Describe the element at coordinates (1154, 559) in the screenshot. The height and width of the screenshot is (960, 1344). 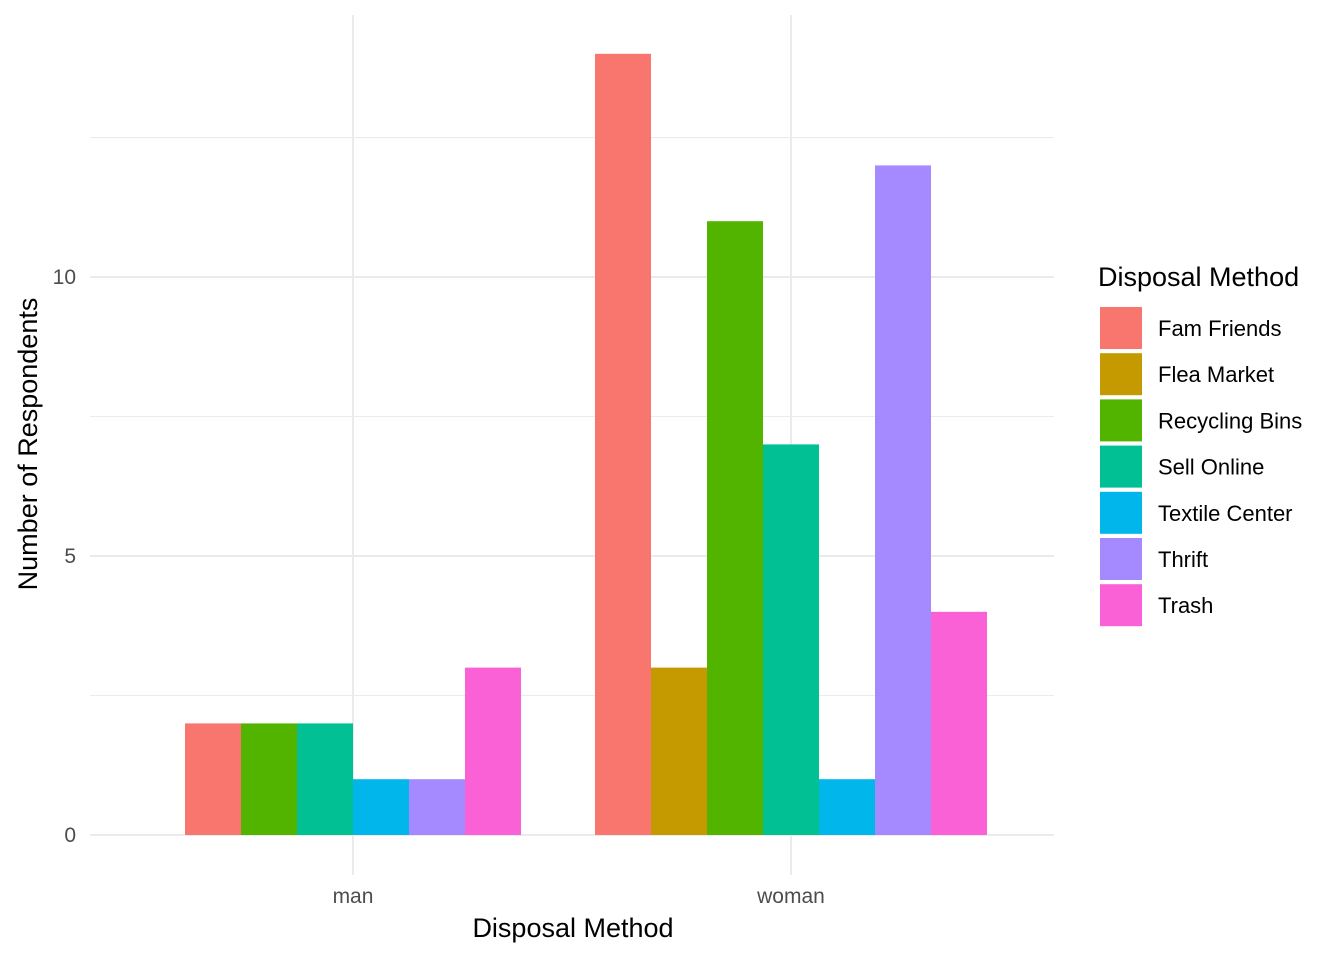
I see `legend-item: Thrift` at that location.